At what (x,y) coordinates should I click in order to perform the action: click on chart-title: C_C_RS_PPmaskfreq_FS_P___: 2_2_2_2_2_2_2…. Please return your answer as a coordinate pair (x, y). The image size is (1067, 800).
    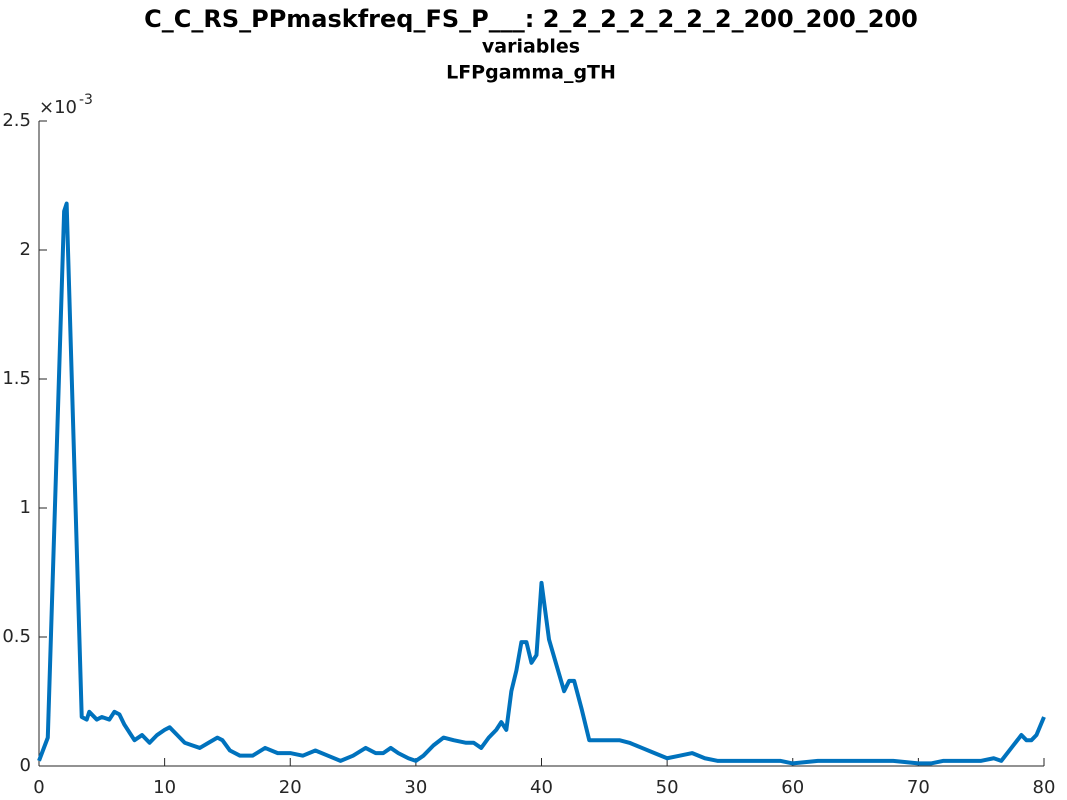
    Looking at the image, I should click on (531, 19).